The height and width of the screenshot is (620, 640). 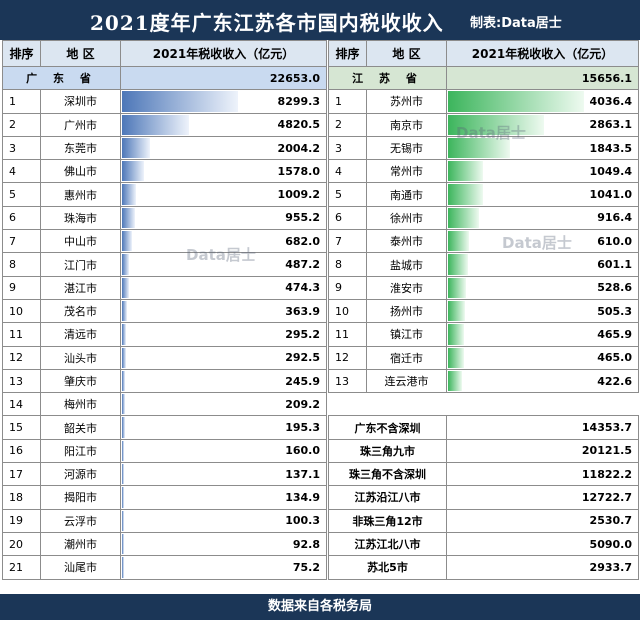 I want to click on watermark-left: Data居士, so click(x=221, y=255).